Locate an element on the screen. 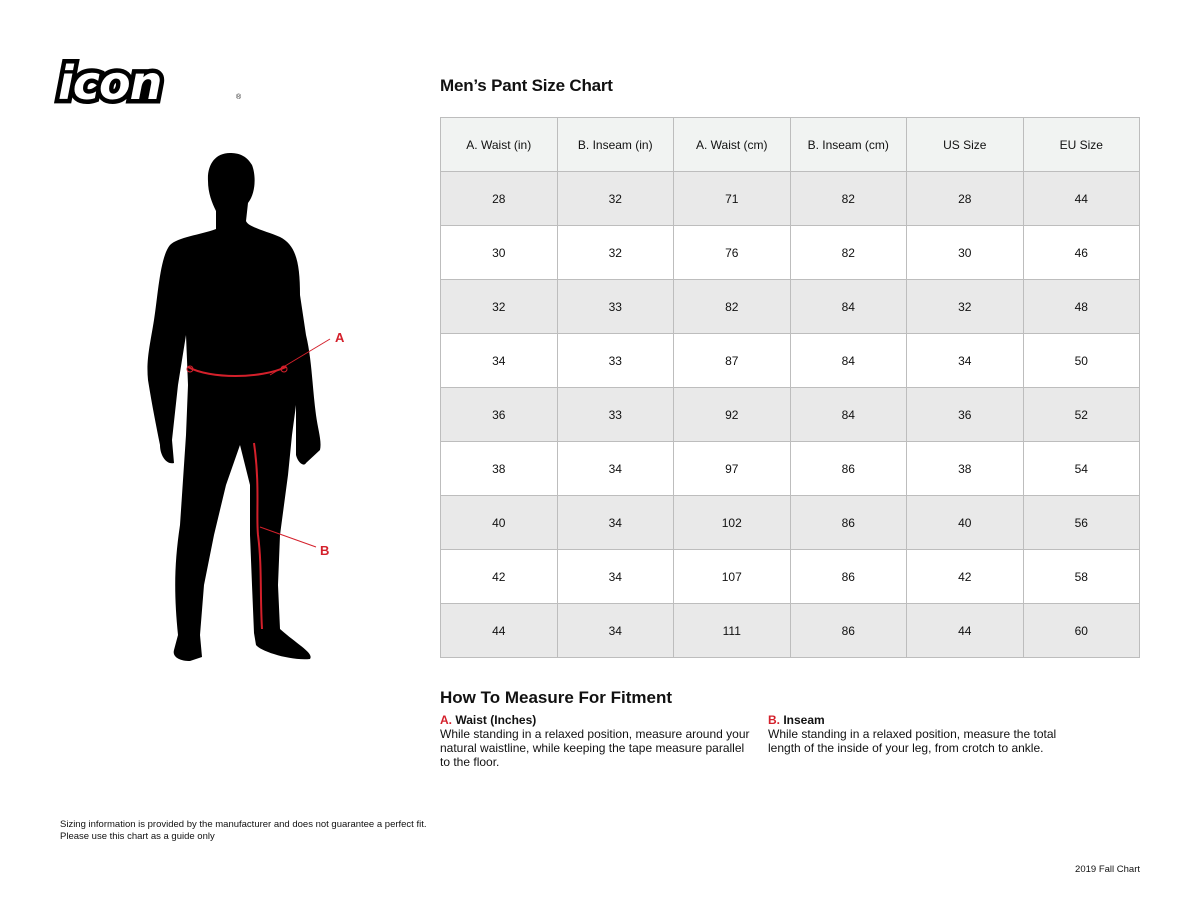 The image size is (1200, 900). body-silhouette-figure: A B is located at coordinates (246, 407).